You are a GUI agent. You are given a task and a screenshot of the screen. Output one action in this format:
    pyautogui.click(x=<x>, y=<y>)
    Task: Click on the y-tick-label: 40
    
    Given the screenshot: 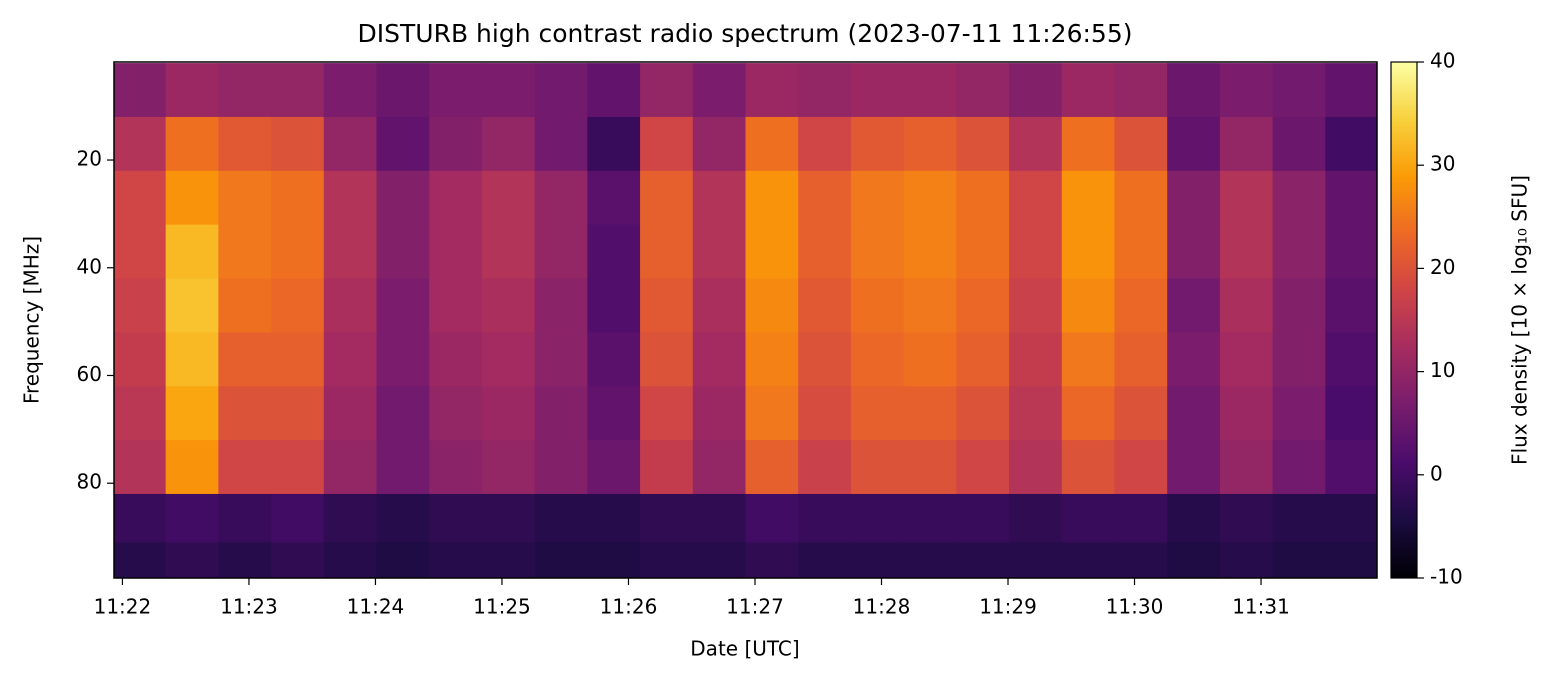 What is the action you would take?
    pyautogui.click(x=89, y=266)
    